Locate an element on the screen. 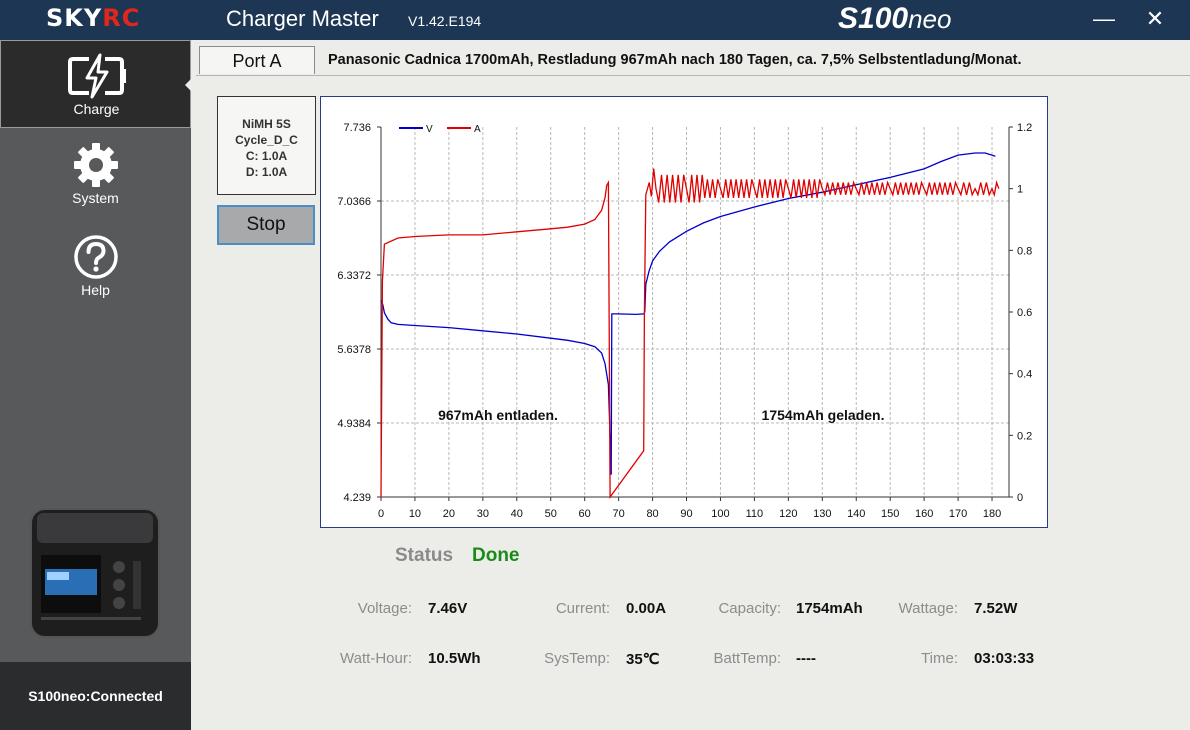 This screenshot has width=1190, height=730. current-value: 0.00A is located at coordinates (646, 608).